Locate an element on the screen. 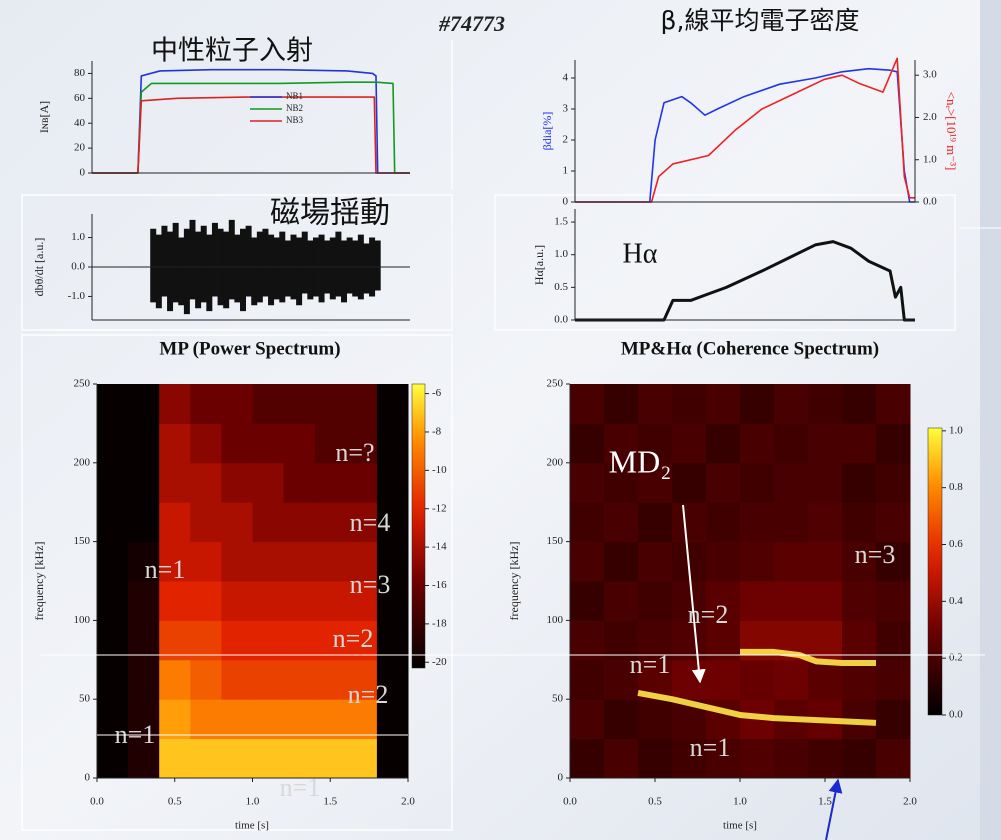 This screenshot has height=840, width=1001. annotation: n=? is located at coordinates (354, 452).